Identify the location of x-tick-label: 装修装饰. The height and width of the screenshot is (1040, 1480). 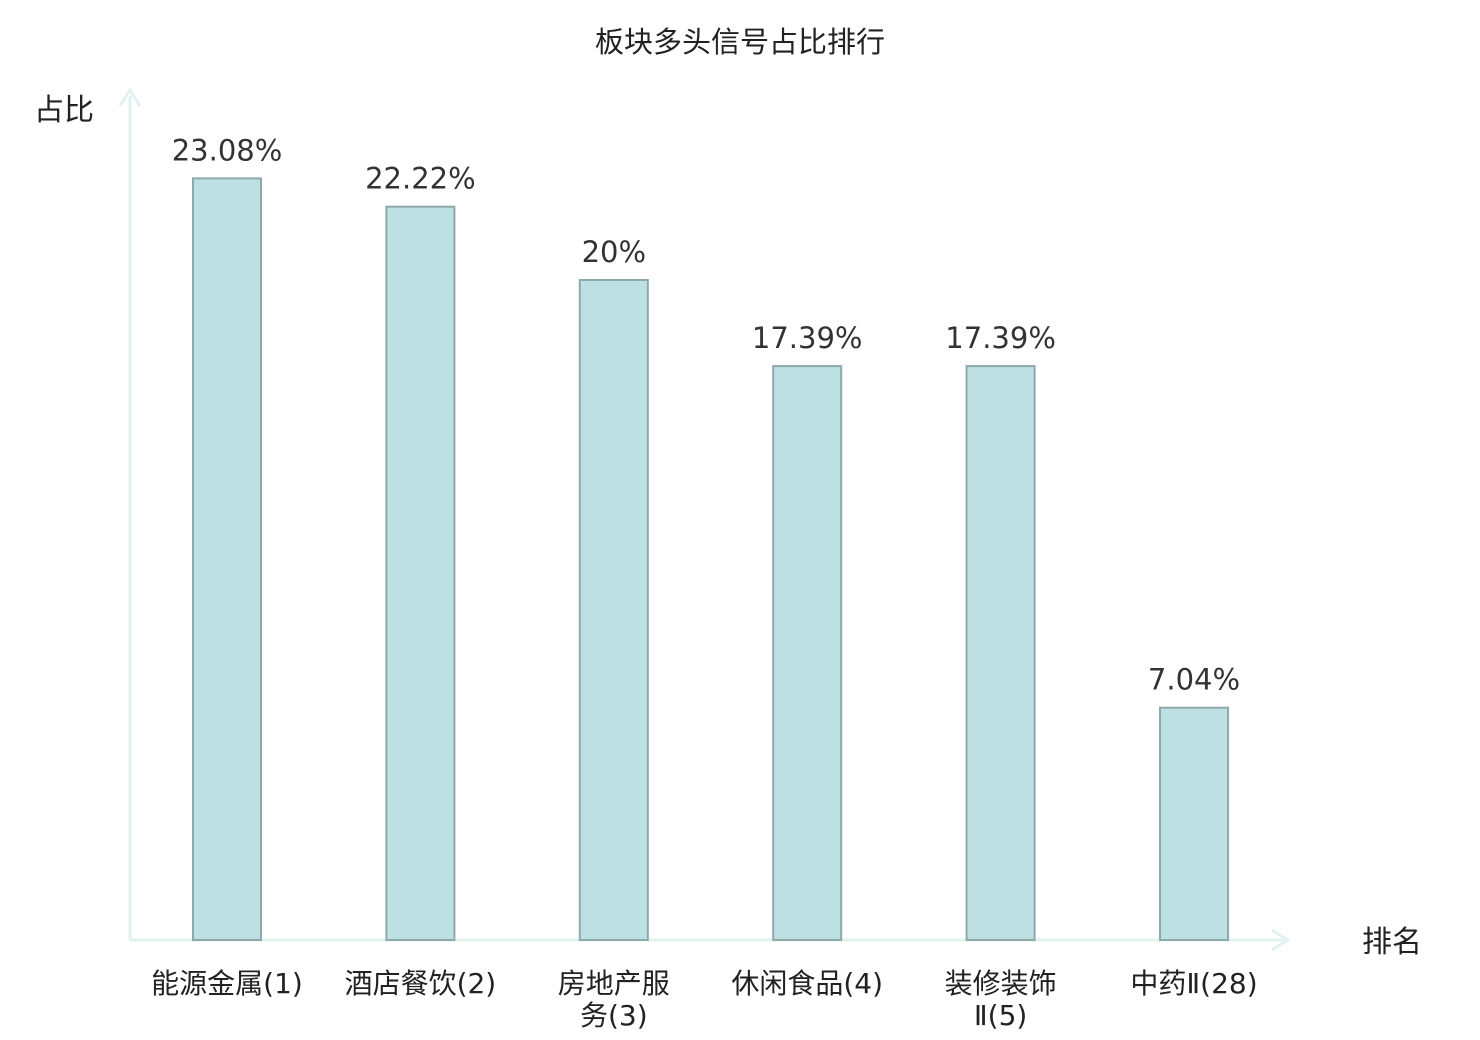
(1001, 983).